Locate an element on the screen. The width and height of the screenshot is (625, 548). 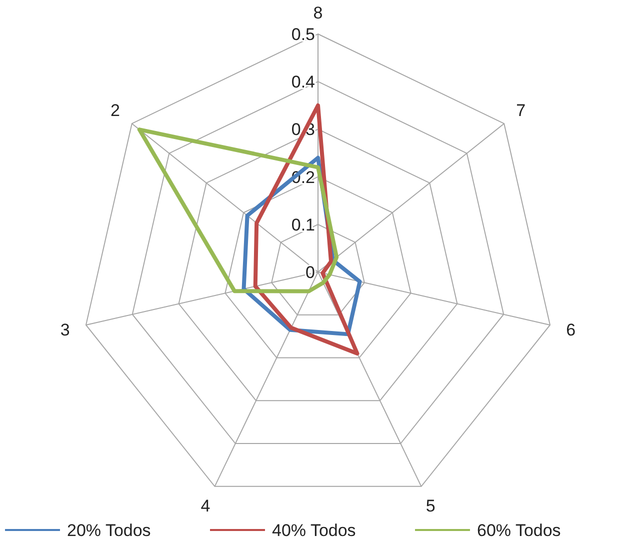
spoke-label: 4 is located at coordinates (205, 506).